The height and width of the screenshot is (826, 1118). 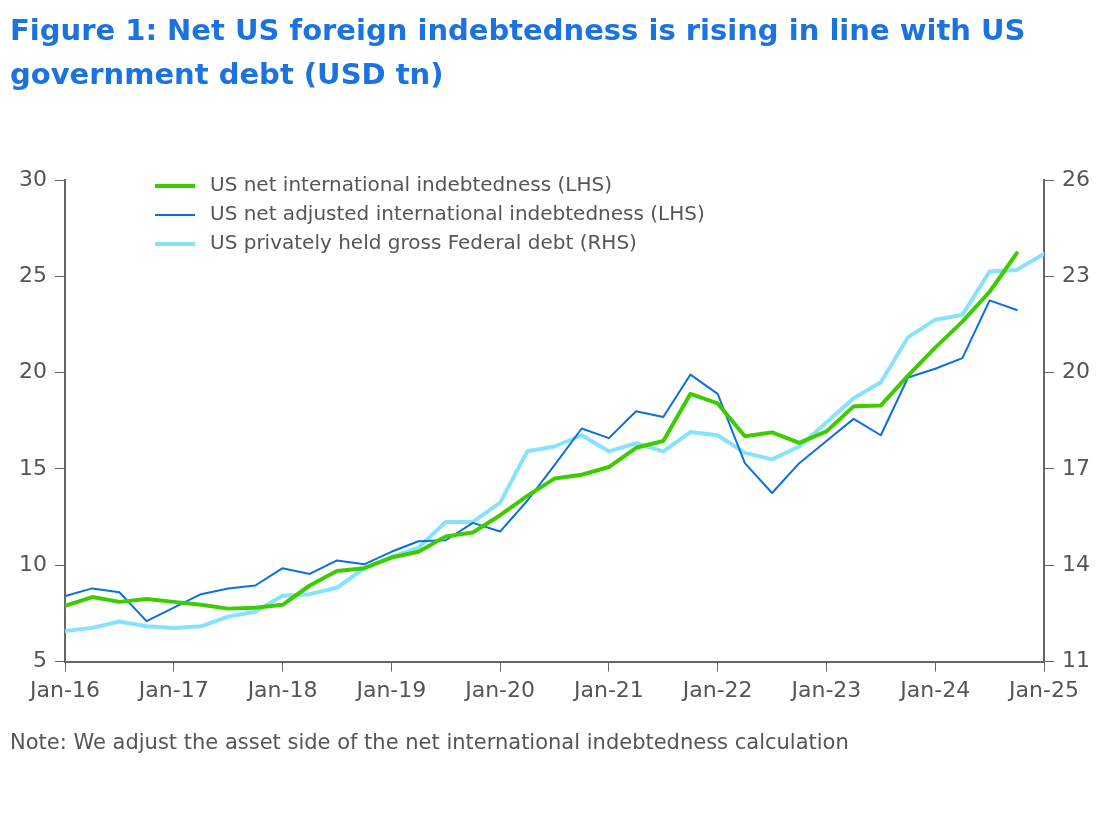 I want to click on y-tick-label: 15, so click(x=33, y=467).